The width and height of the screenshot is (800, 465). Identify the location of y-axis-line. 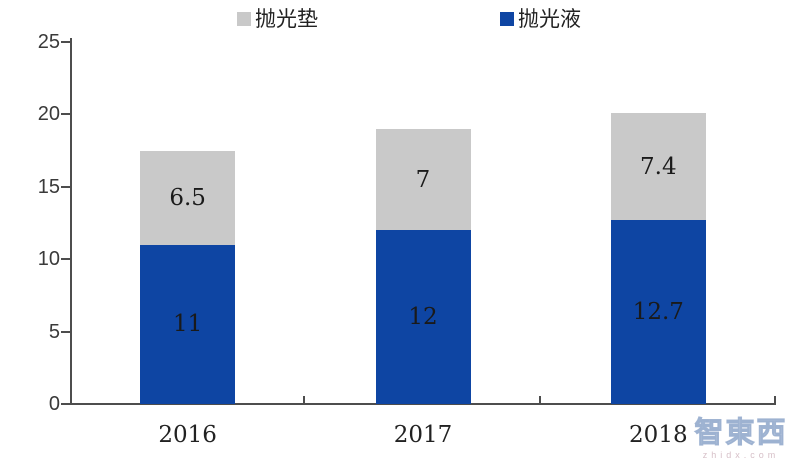
(71, 221).